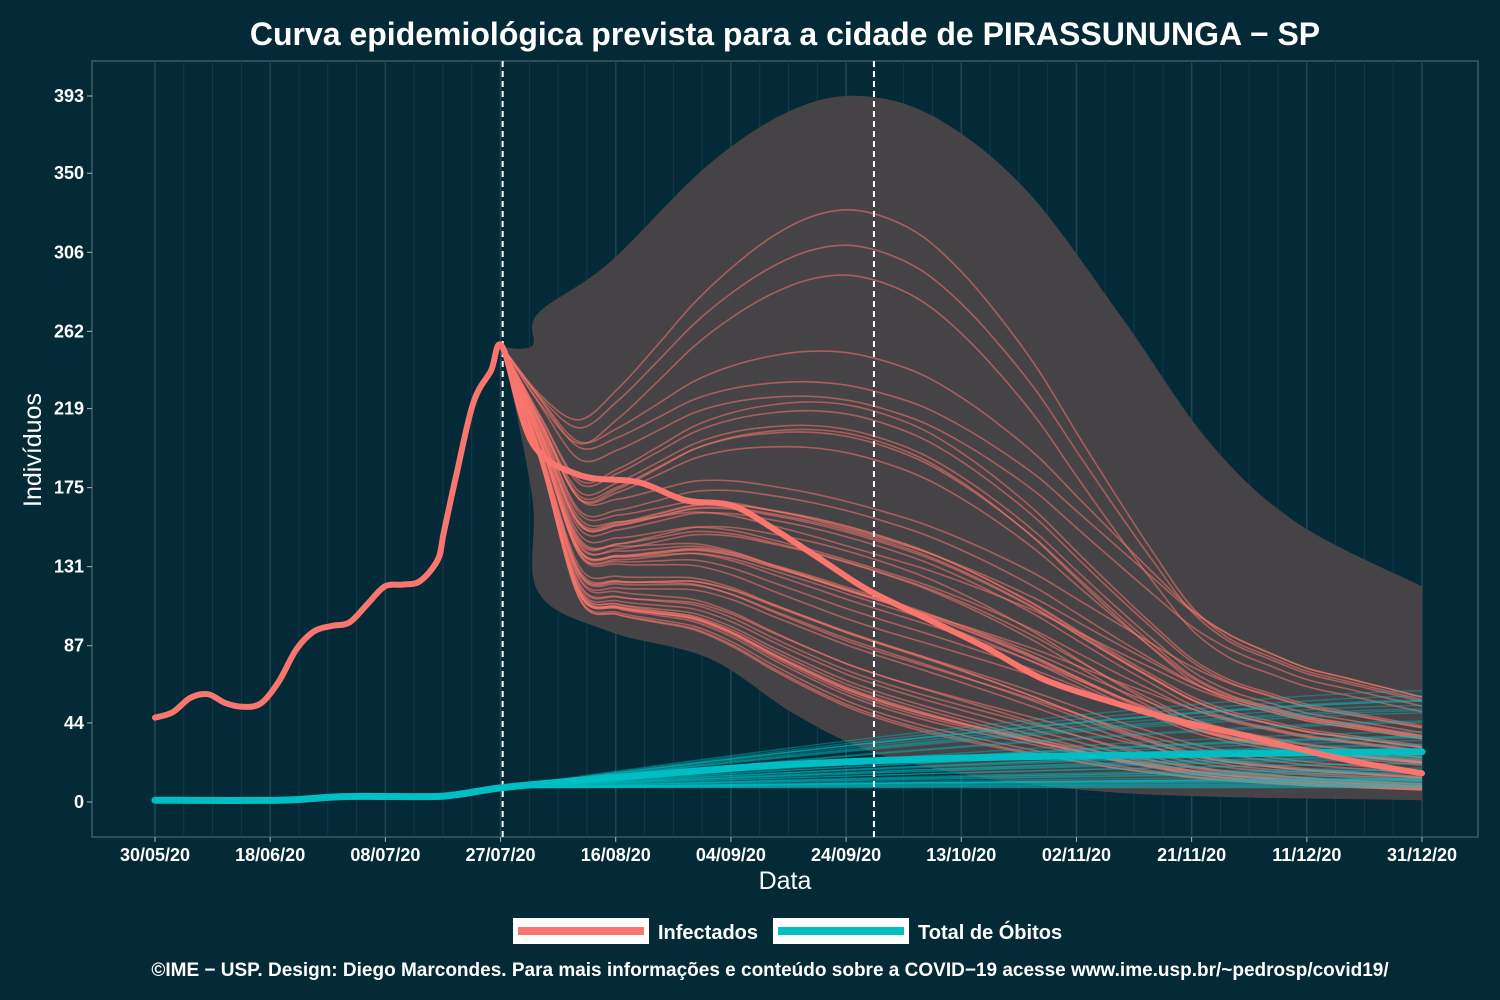  What do you see at coordinates (69, 173) in the screenshot?
I see `y-tick-label: 350` at bounding box center [69, 173].